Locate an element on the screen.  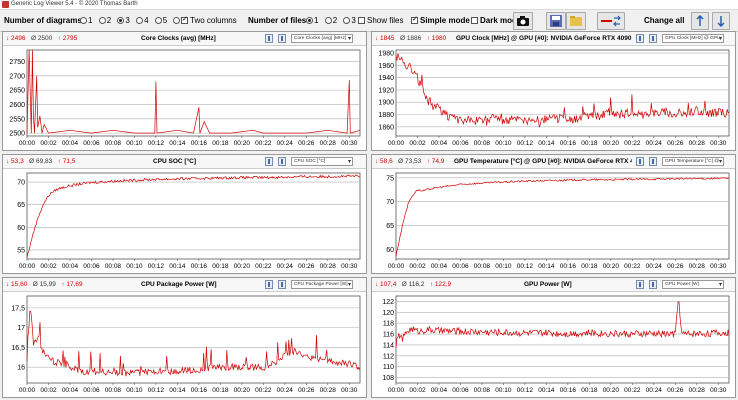
swap-lines-button is located at coordinates (611, 21).